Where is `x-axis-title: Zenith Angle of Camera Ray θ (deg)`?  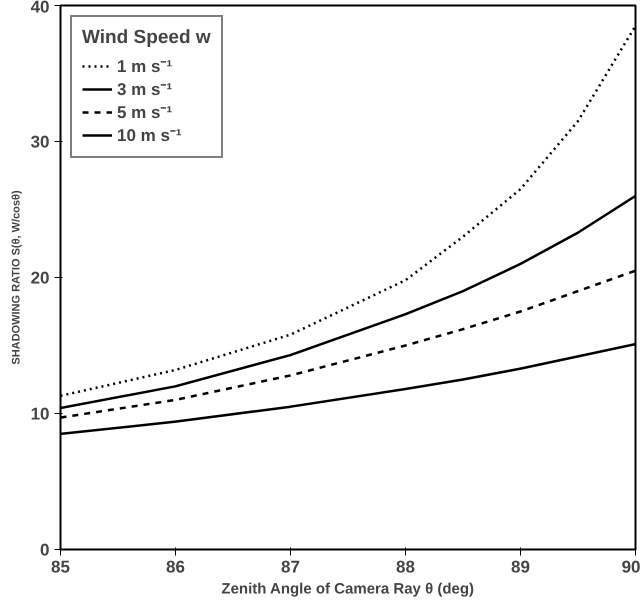
x-axis-title: Zenith Angle of Camera Ray θ (deg) is located at coordinates (347, 589).